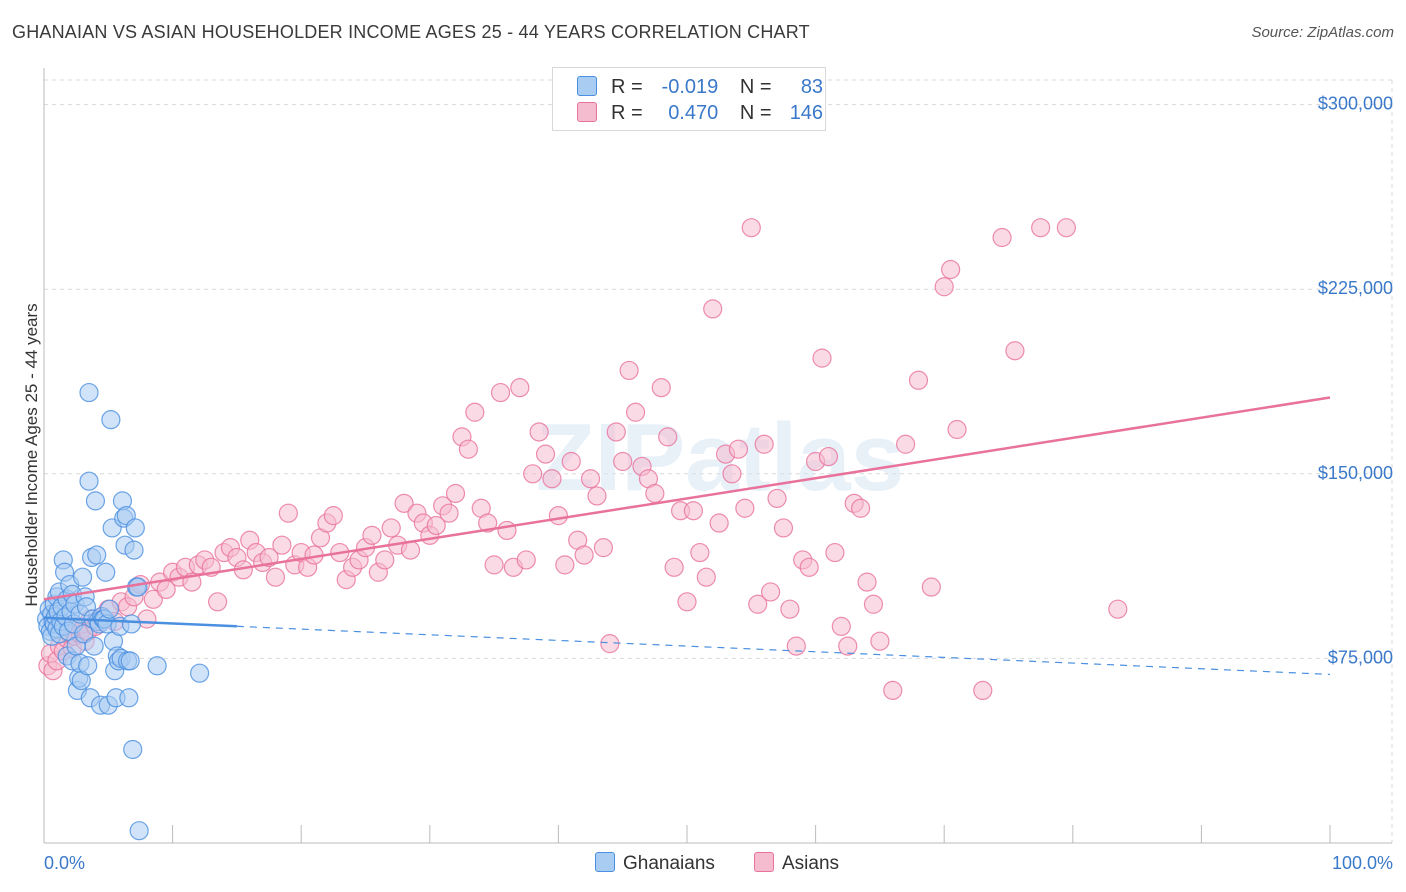  What do you see at coordinates (700, 89) in the screenshot?
I see `legend-row-ghanaians: R = -0.019 N = 83` at bounding box center [700, 89].